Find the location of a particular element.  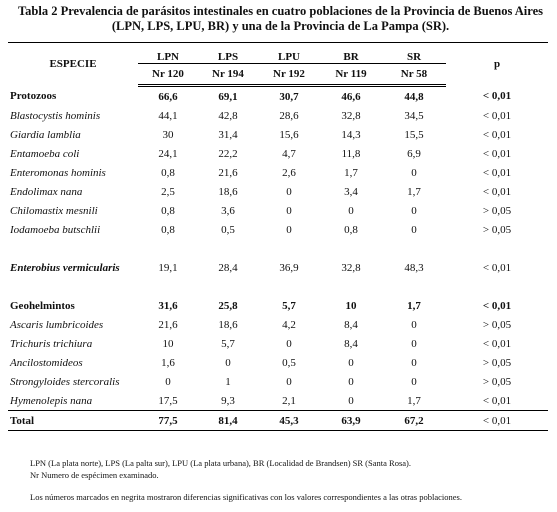

sample-size: Nr 58 is located at coordinates (414, 75).